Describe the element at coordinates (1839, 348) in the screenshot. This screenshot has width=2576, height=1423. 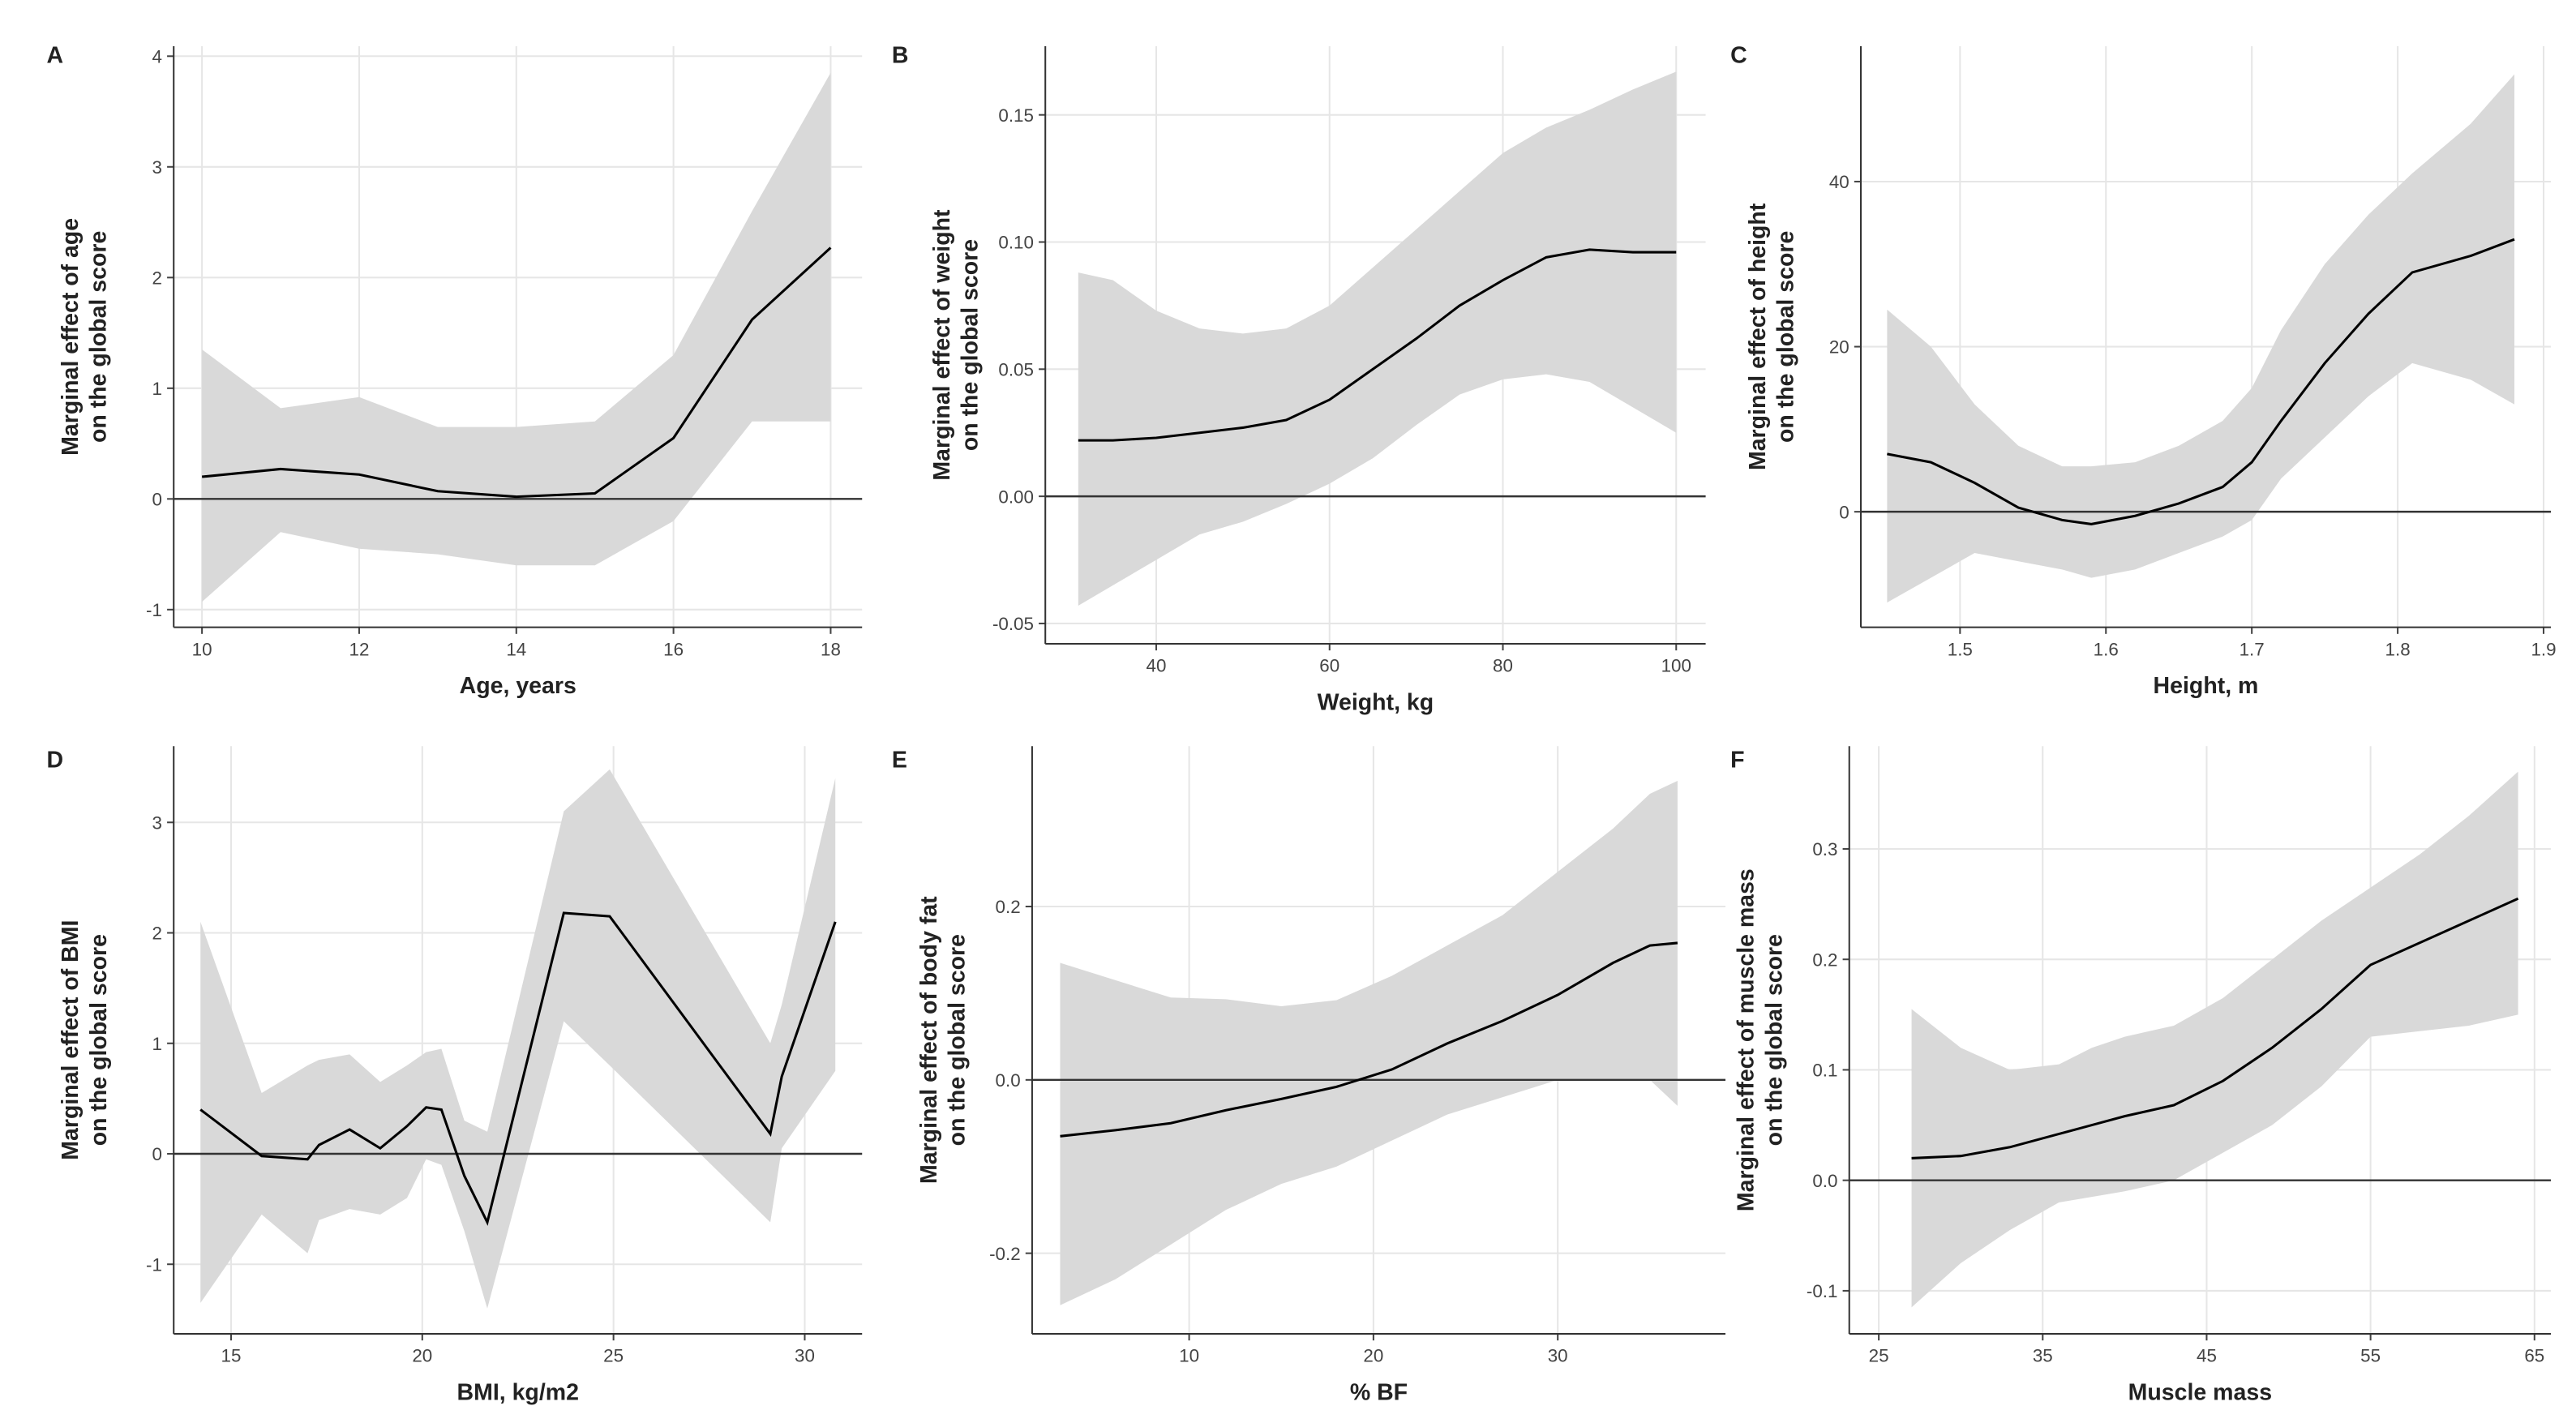
I see `y-tick-label: 20` at that location.